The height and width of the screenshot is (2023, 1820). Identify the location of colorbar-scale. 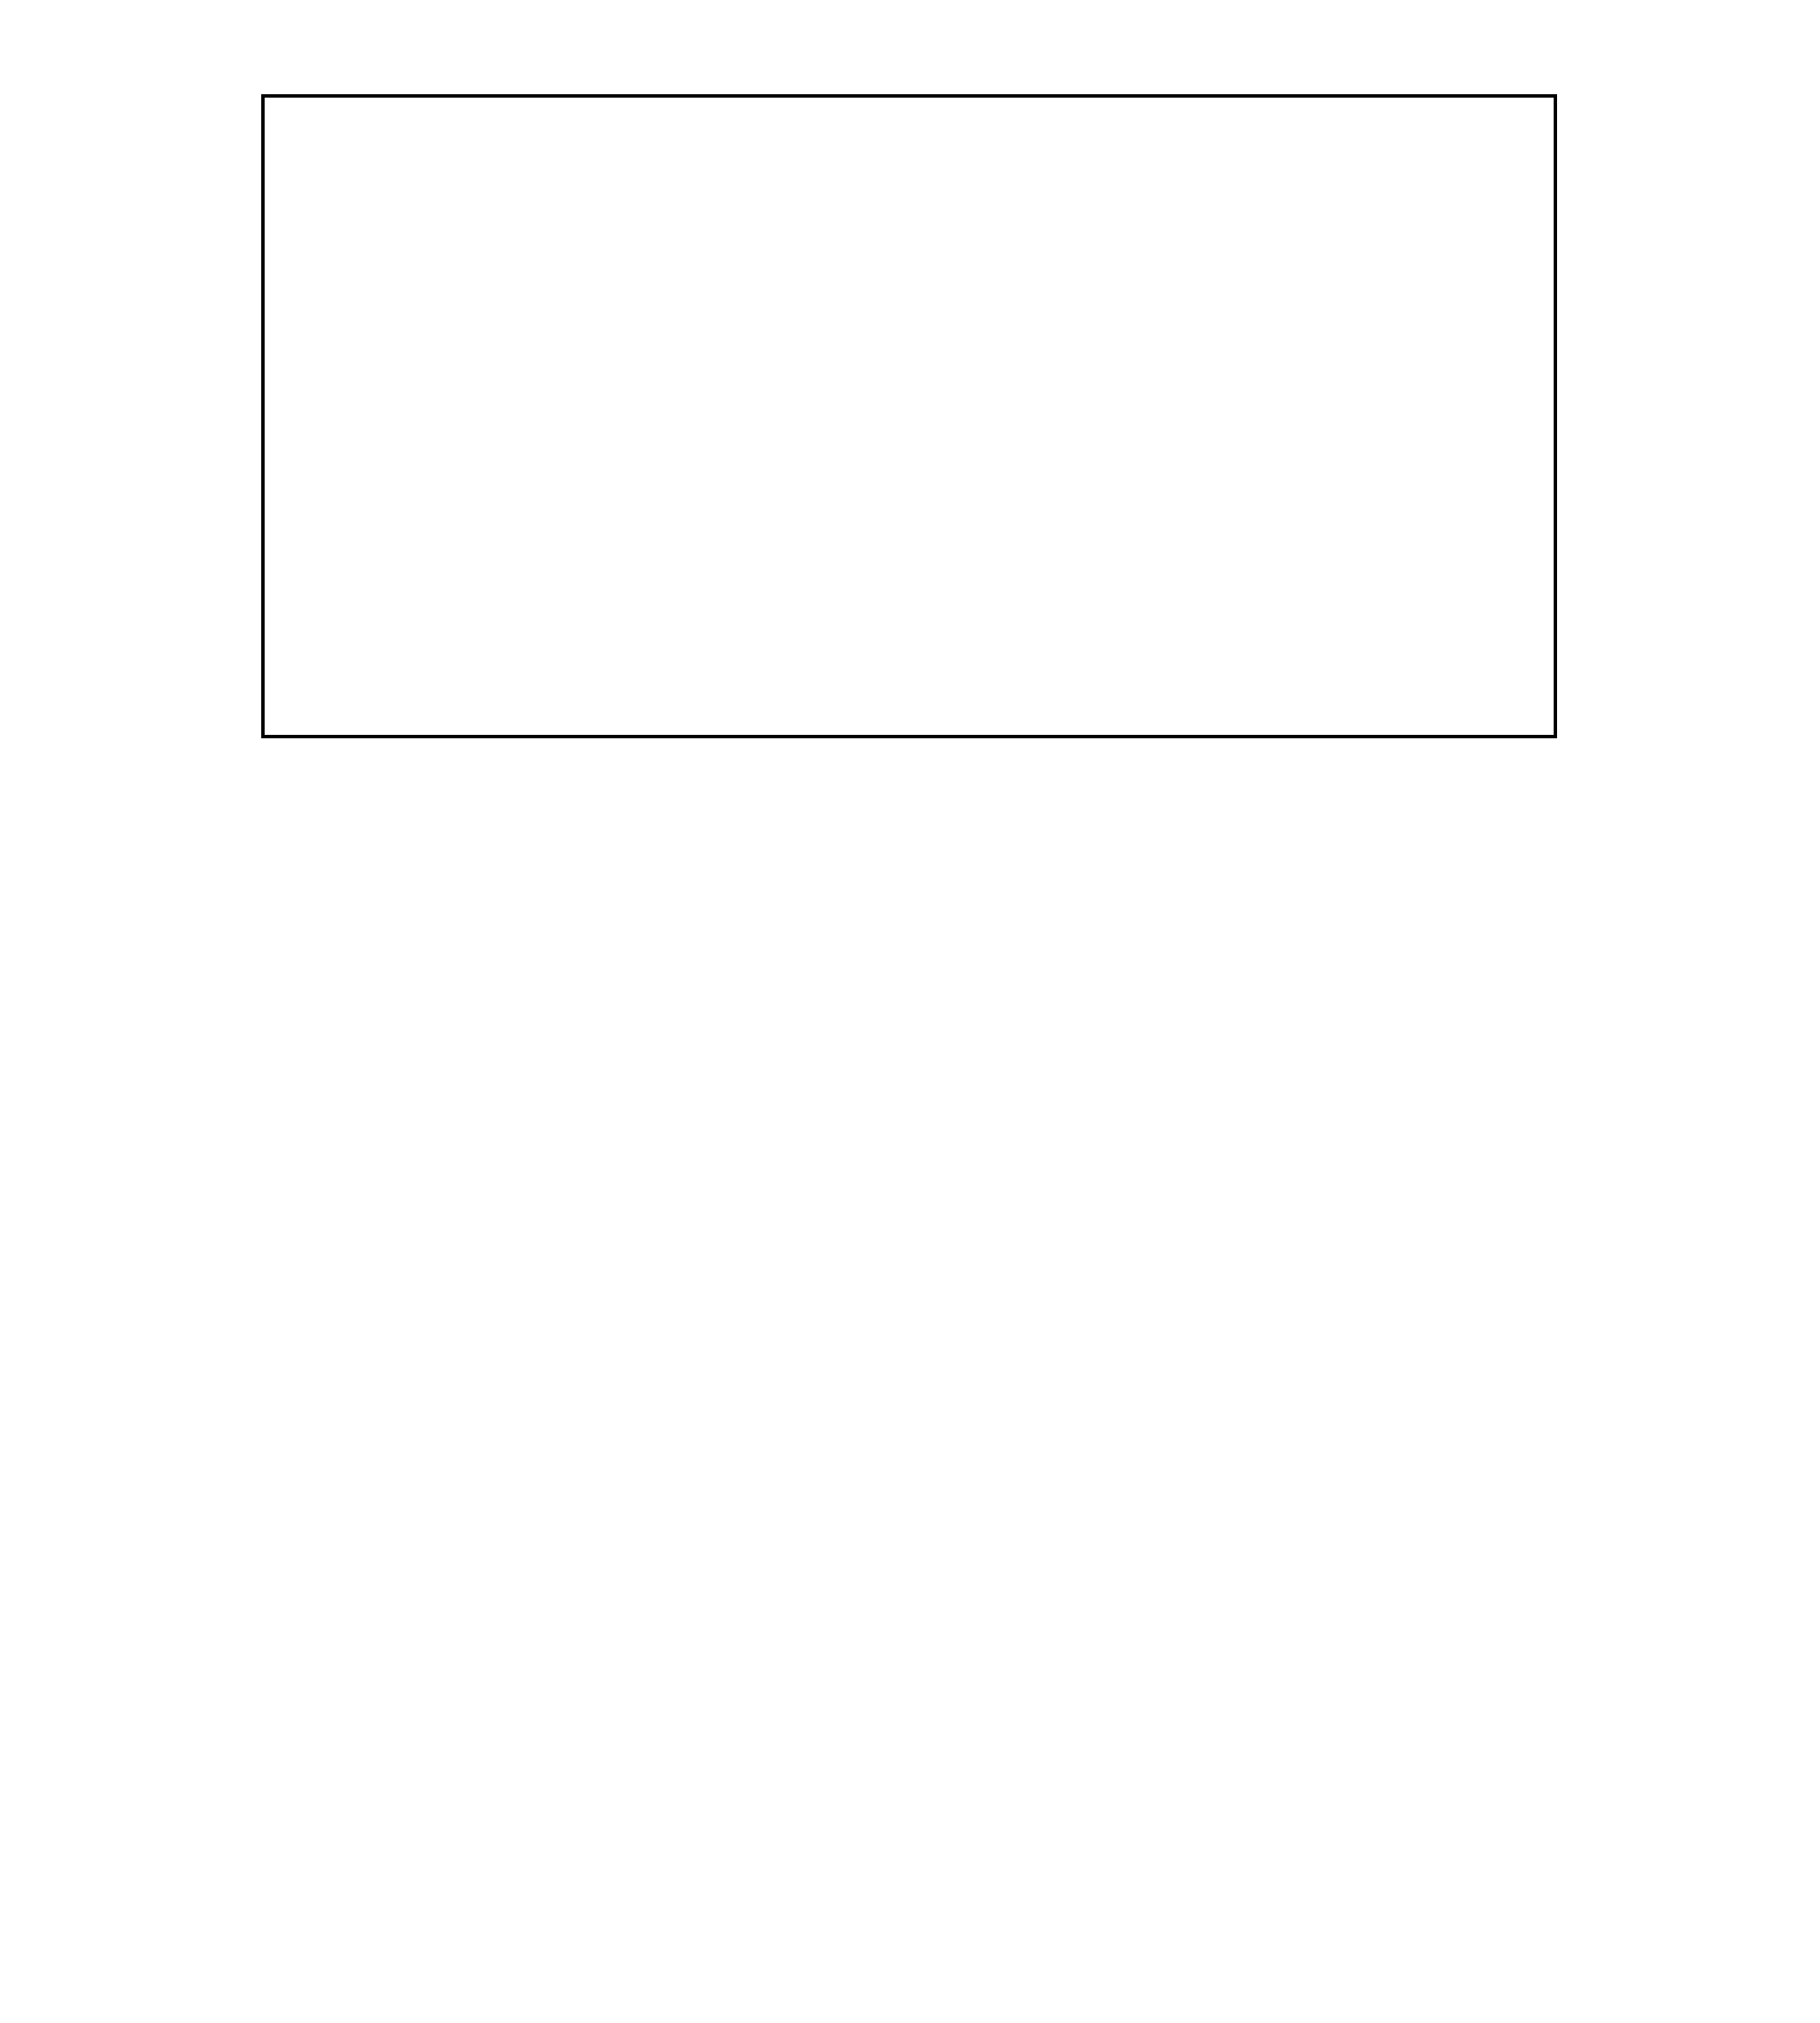
(911, 924).